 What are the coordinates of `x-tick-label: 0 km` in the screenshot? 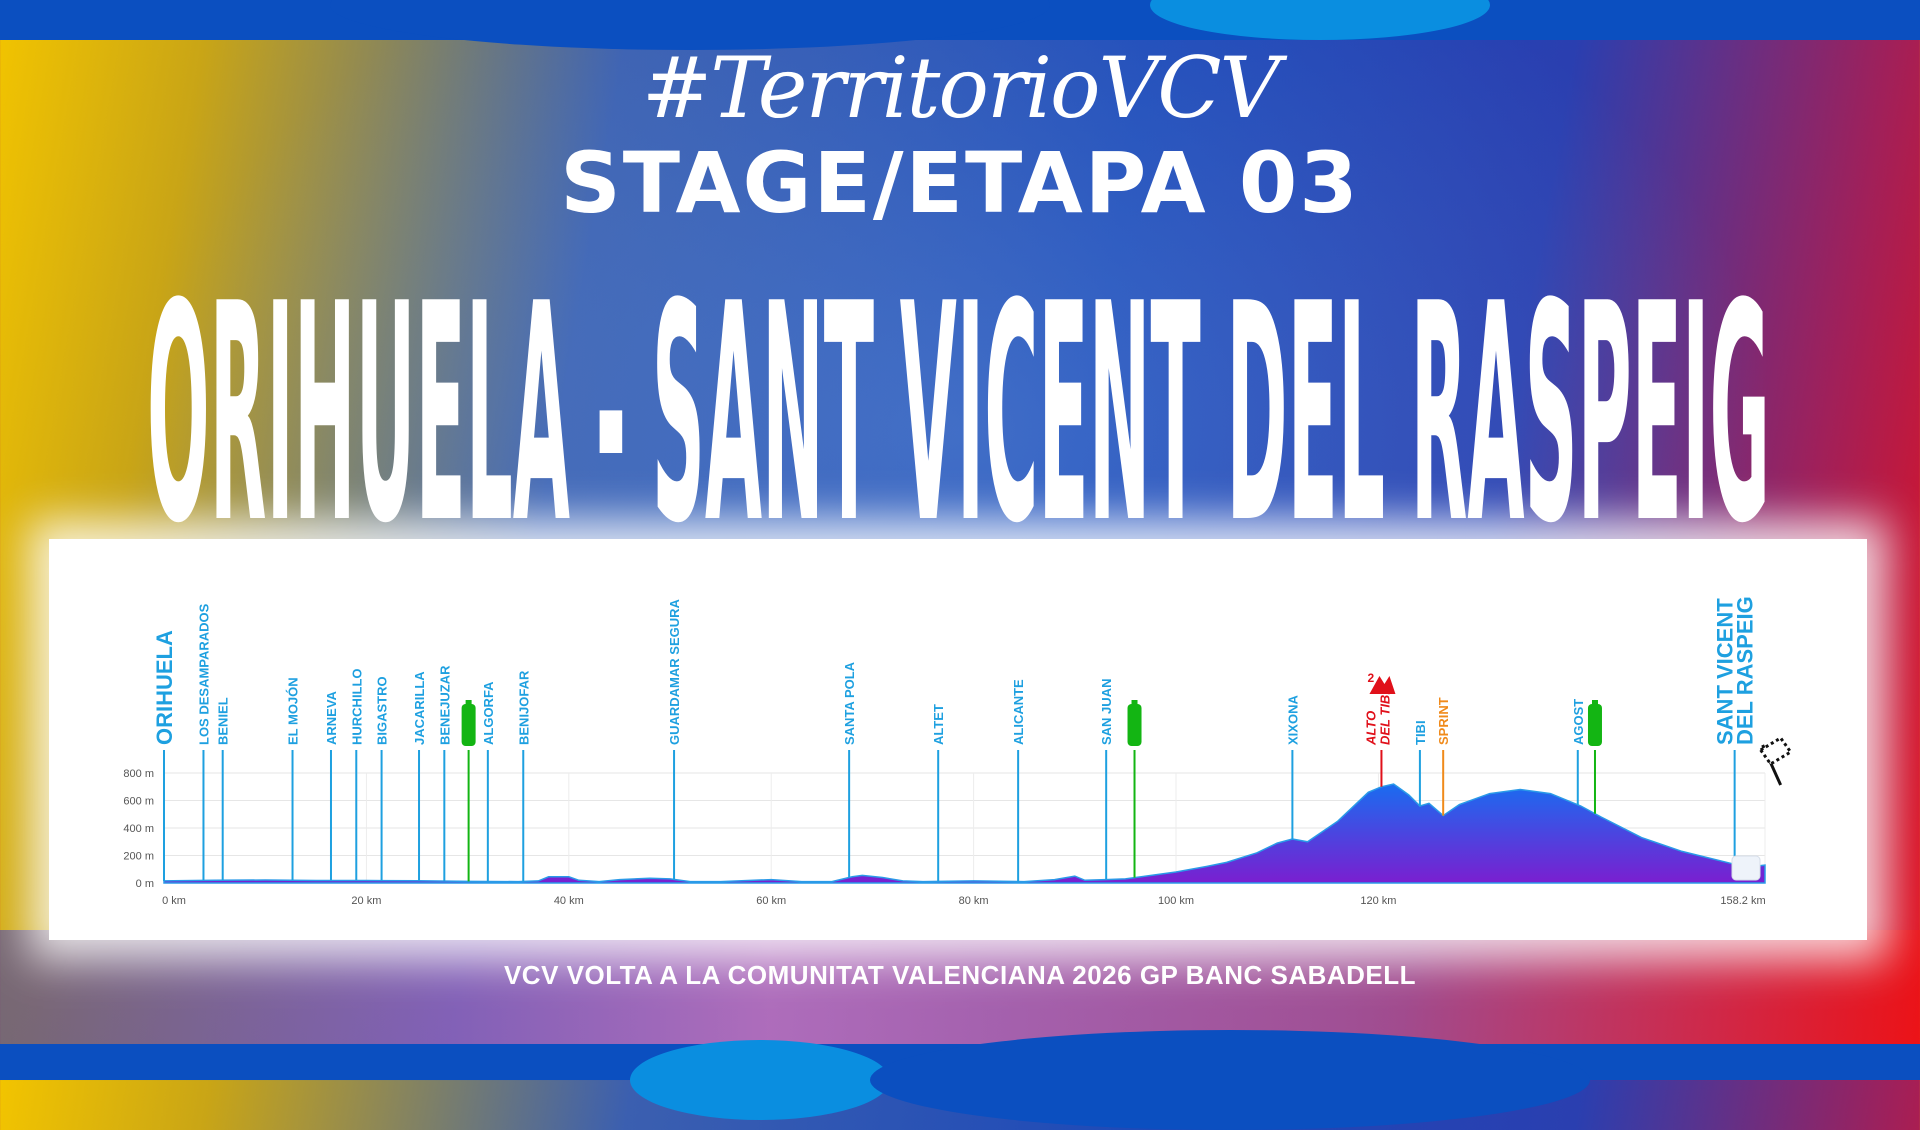 It's located at (174, 901).